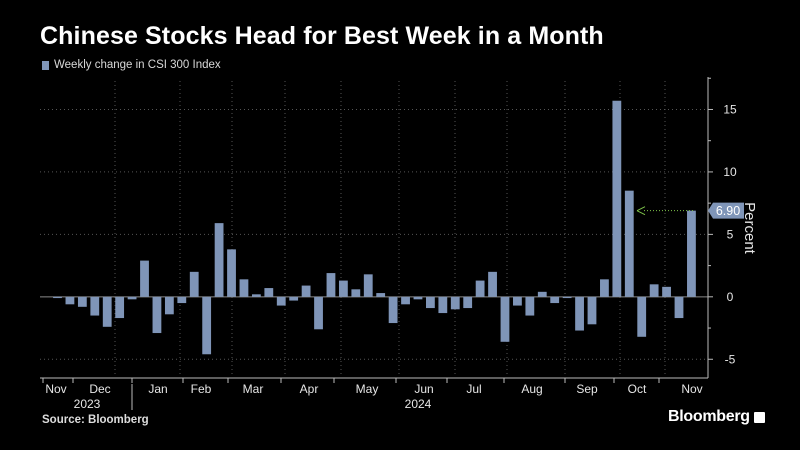 Image resolution: width=800 pixels, height=450 pixels. I want to click on annotation-value-label: 6.90, so click(728, 211).